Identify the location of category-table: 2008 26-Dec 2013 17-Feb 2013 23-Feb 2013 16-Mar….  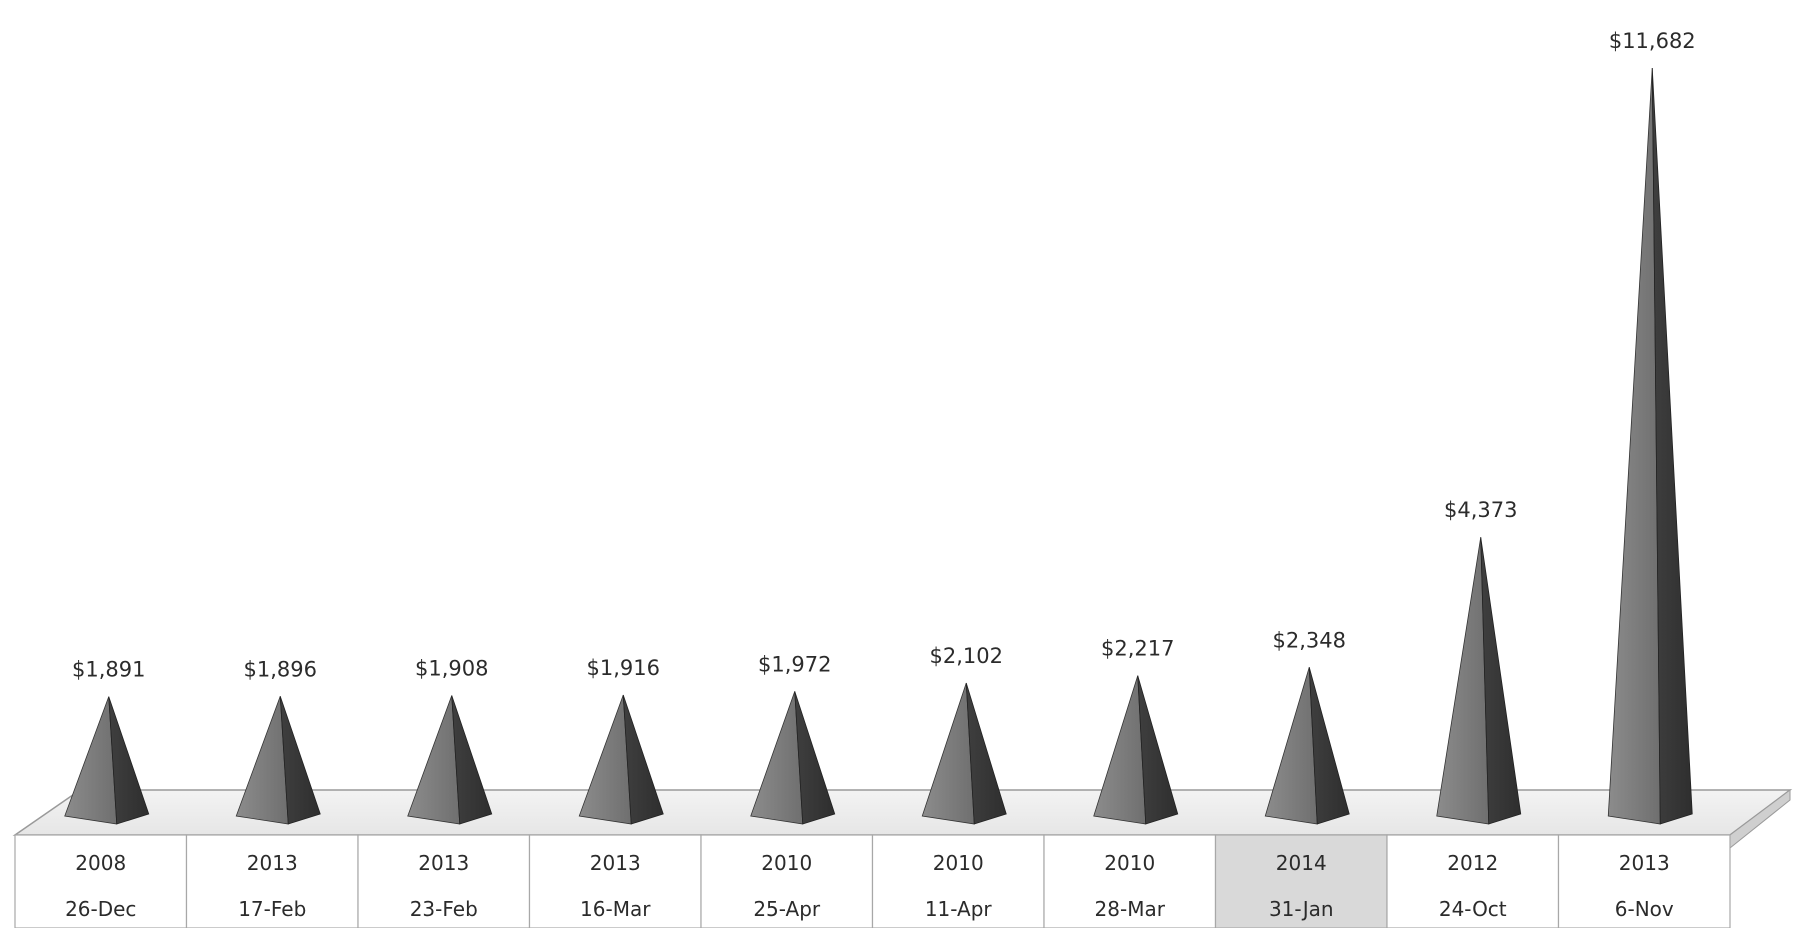
(872, 881).